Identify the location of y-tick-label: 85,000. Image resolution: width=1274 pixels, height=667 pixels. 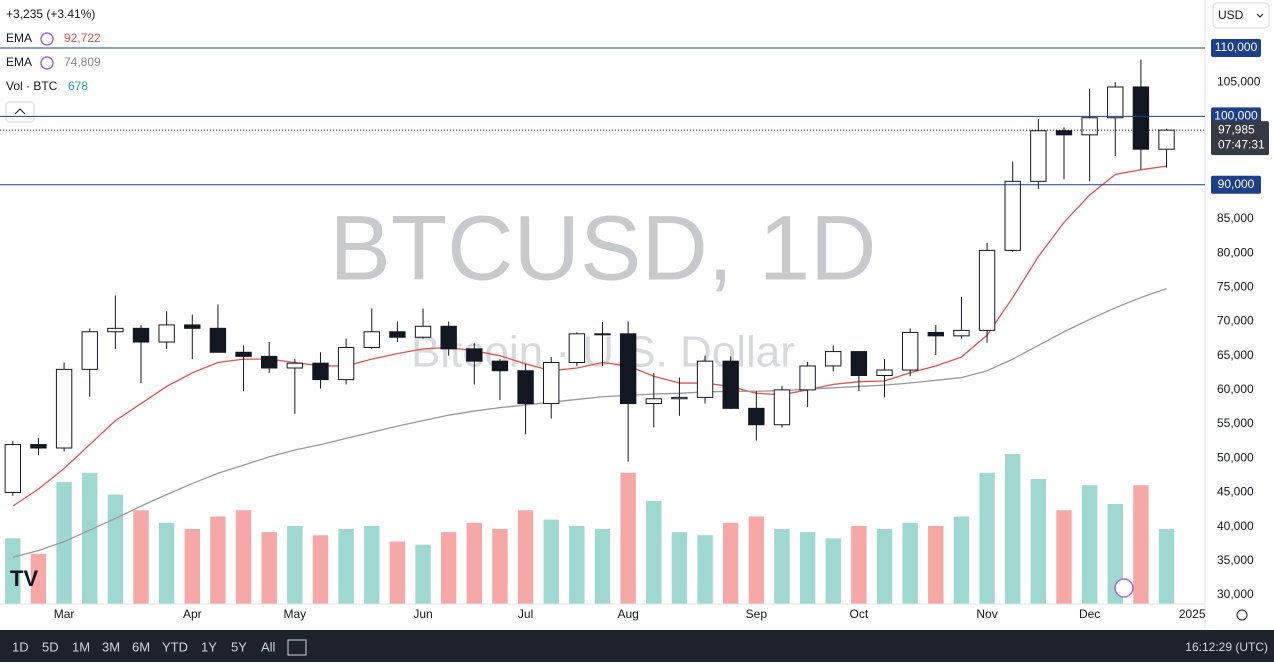
(1235, 218).